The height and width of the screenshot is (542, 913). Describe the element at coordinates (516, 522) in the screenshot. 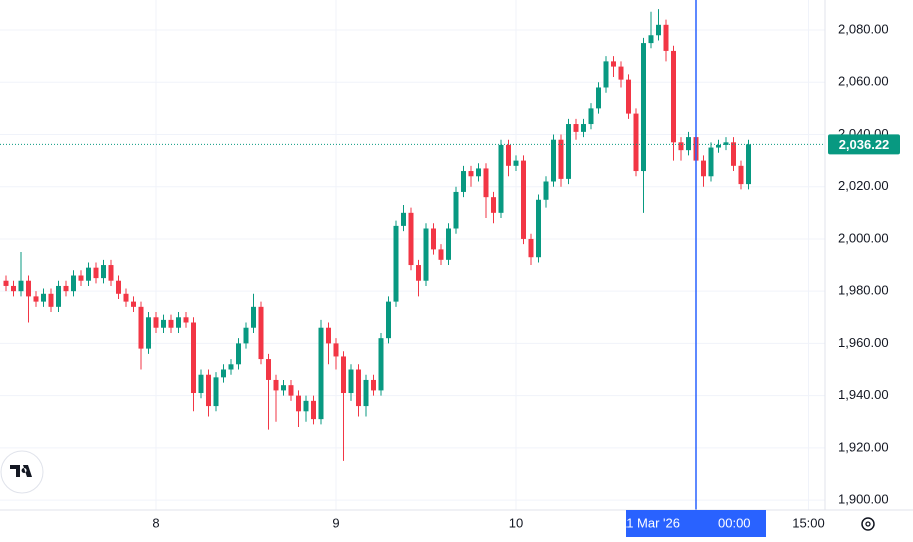

I see `x-tick-label: 10` at that location.